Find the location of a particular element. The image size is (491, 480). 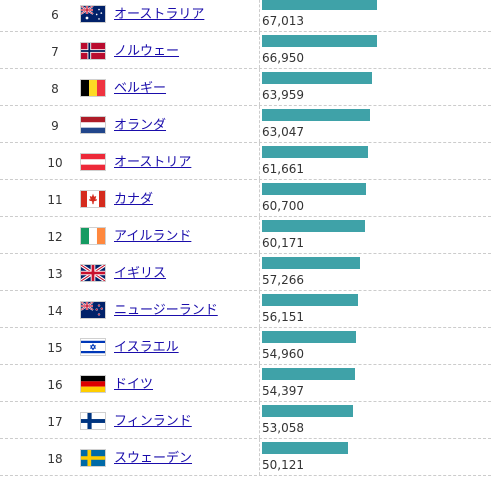

table-row: 9 オランダ 63,047 is located at coordinates (245, 124).